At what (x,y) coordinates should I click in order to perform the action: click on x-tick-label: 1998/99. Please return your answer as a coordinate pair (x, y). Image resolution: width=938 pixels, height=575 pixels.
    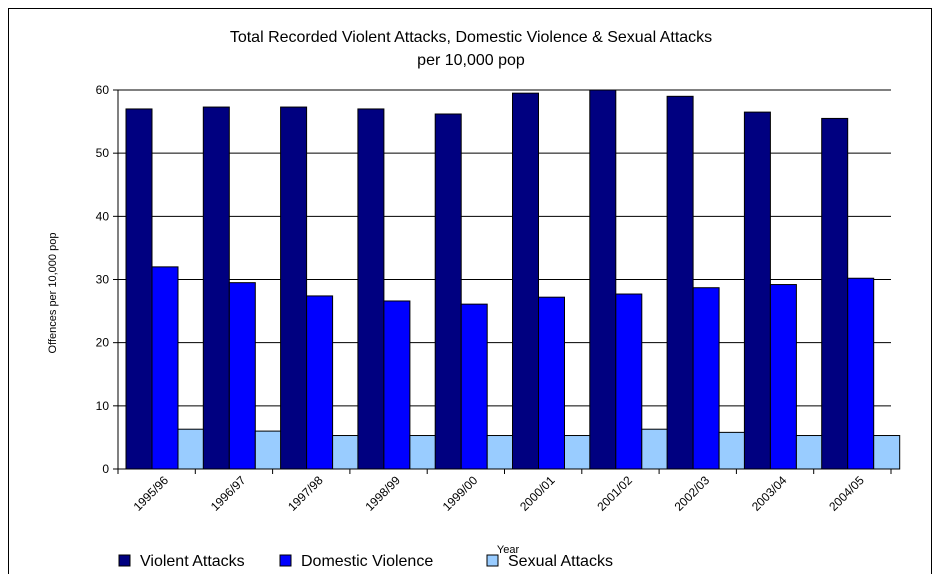
    Looking at the image, I should click on (382, 493).